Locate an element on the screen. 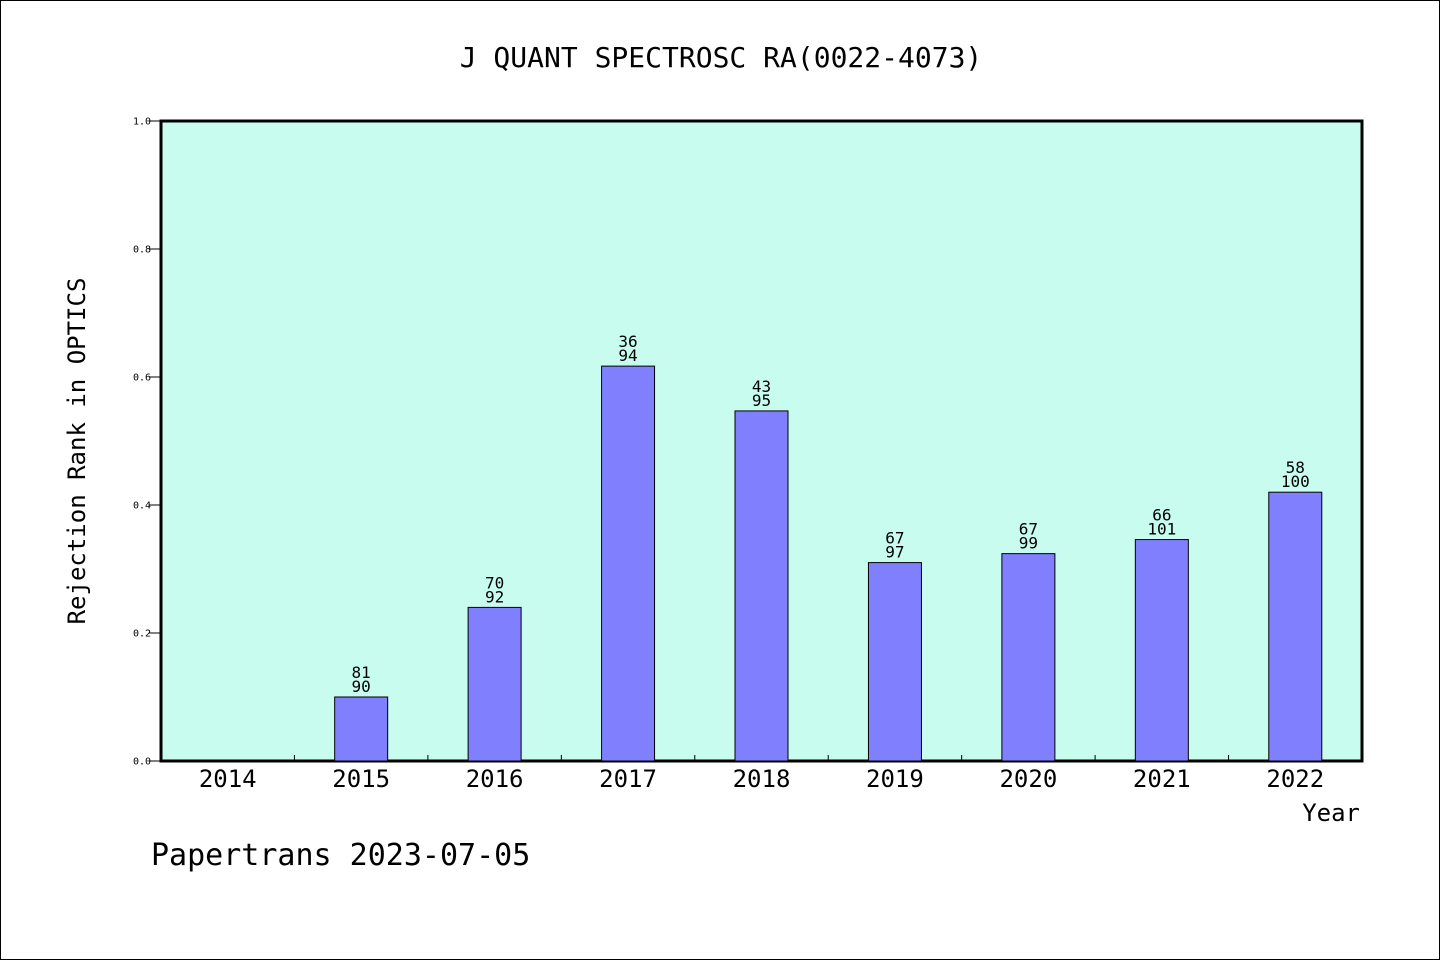  bar-label-top: 36 is located at coordinates (627, 341).